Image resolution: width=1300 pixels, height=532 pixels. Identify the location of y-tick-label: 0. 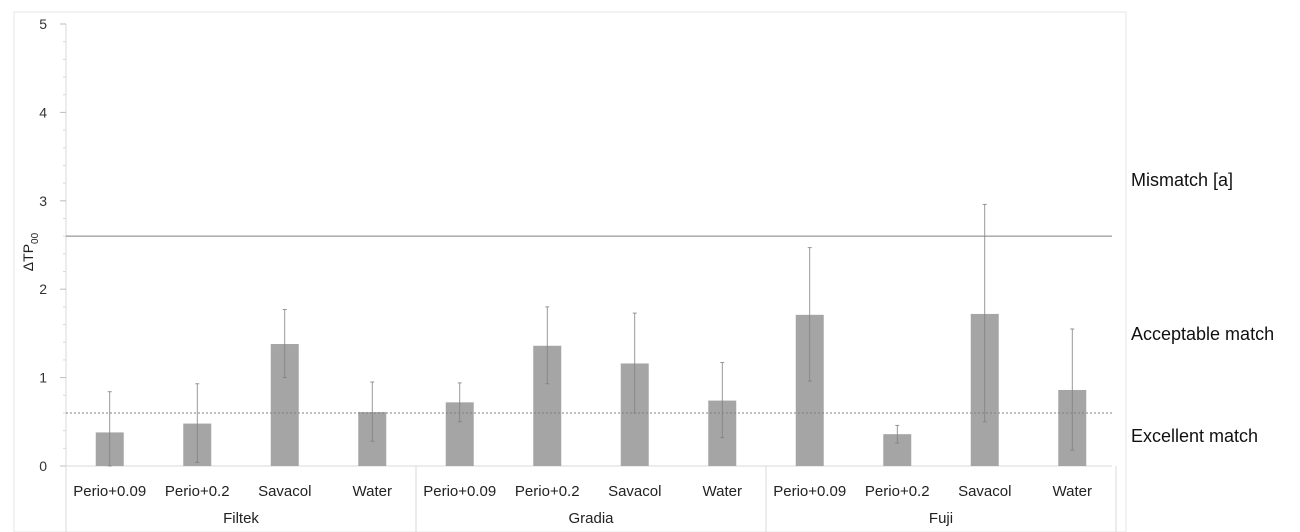
(43, 466).